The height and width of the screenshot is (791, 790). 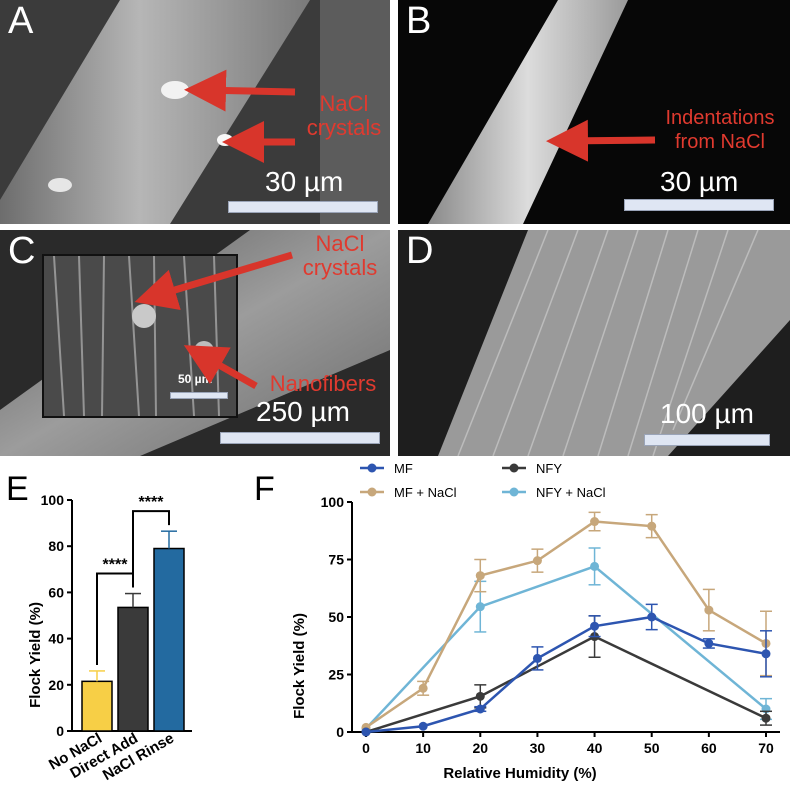 What do you see at coordinates (56, 685) in the screenshot?
I see `chart-e-ytick-label-1: 20` at bounding box center [56, 685].